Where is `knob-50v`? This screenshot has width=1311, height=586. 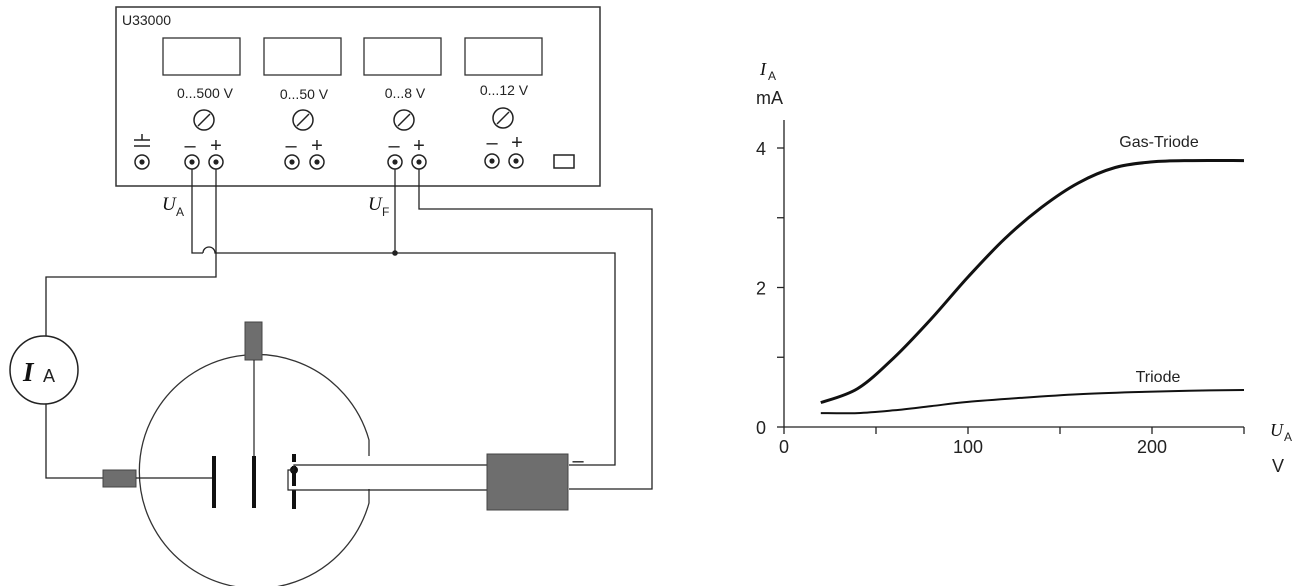 knob-50v is located at coordinates (303, 120).